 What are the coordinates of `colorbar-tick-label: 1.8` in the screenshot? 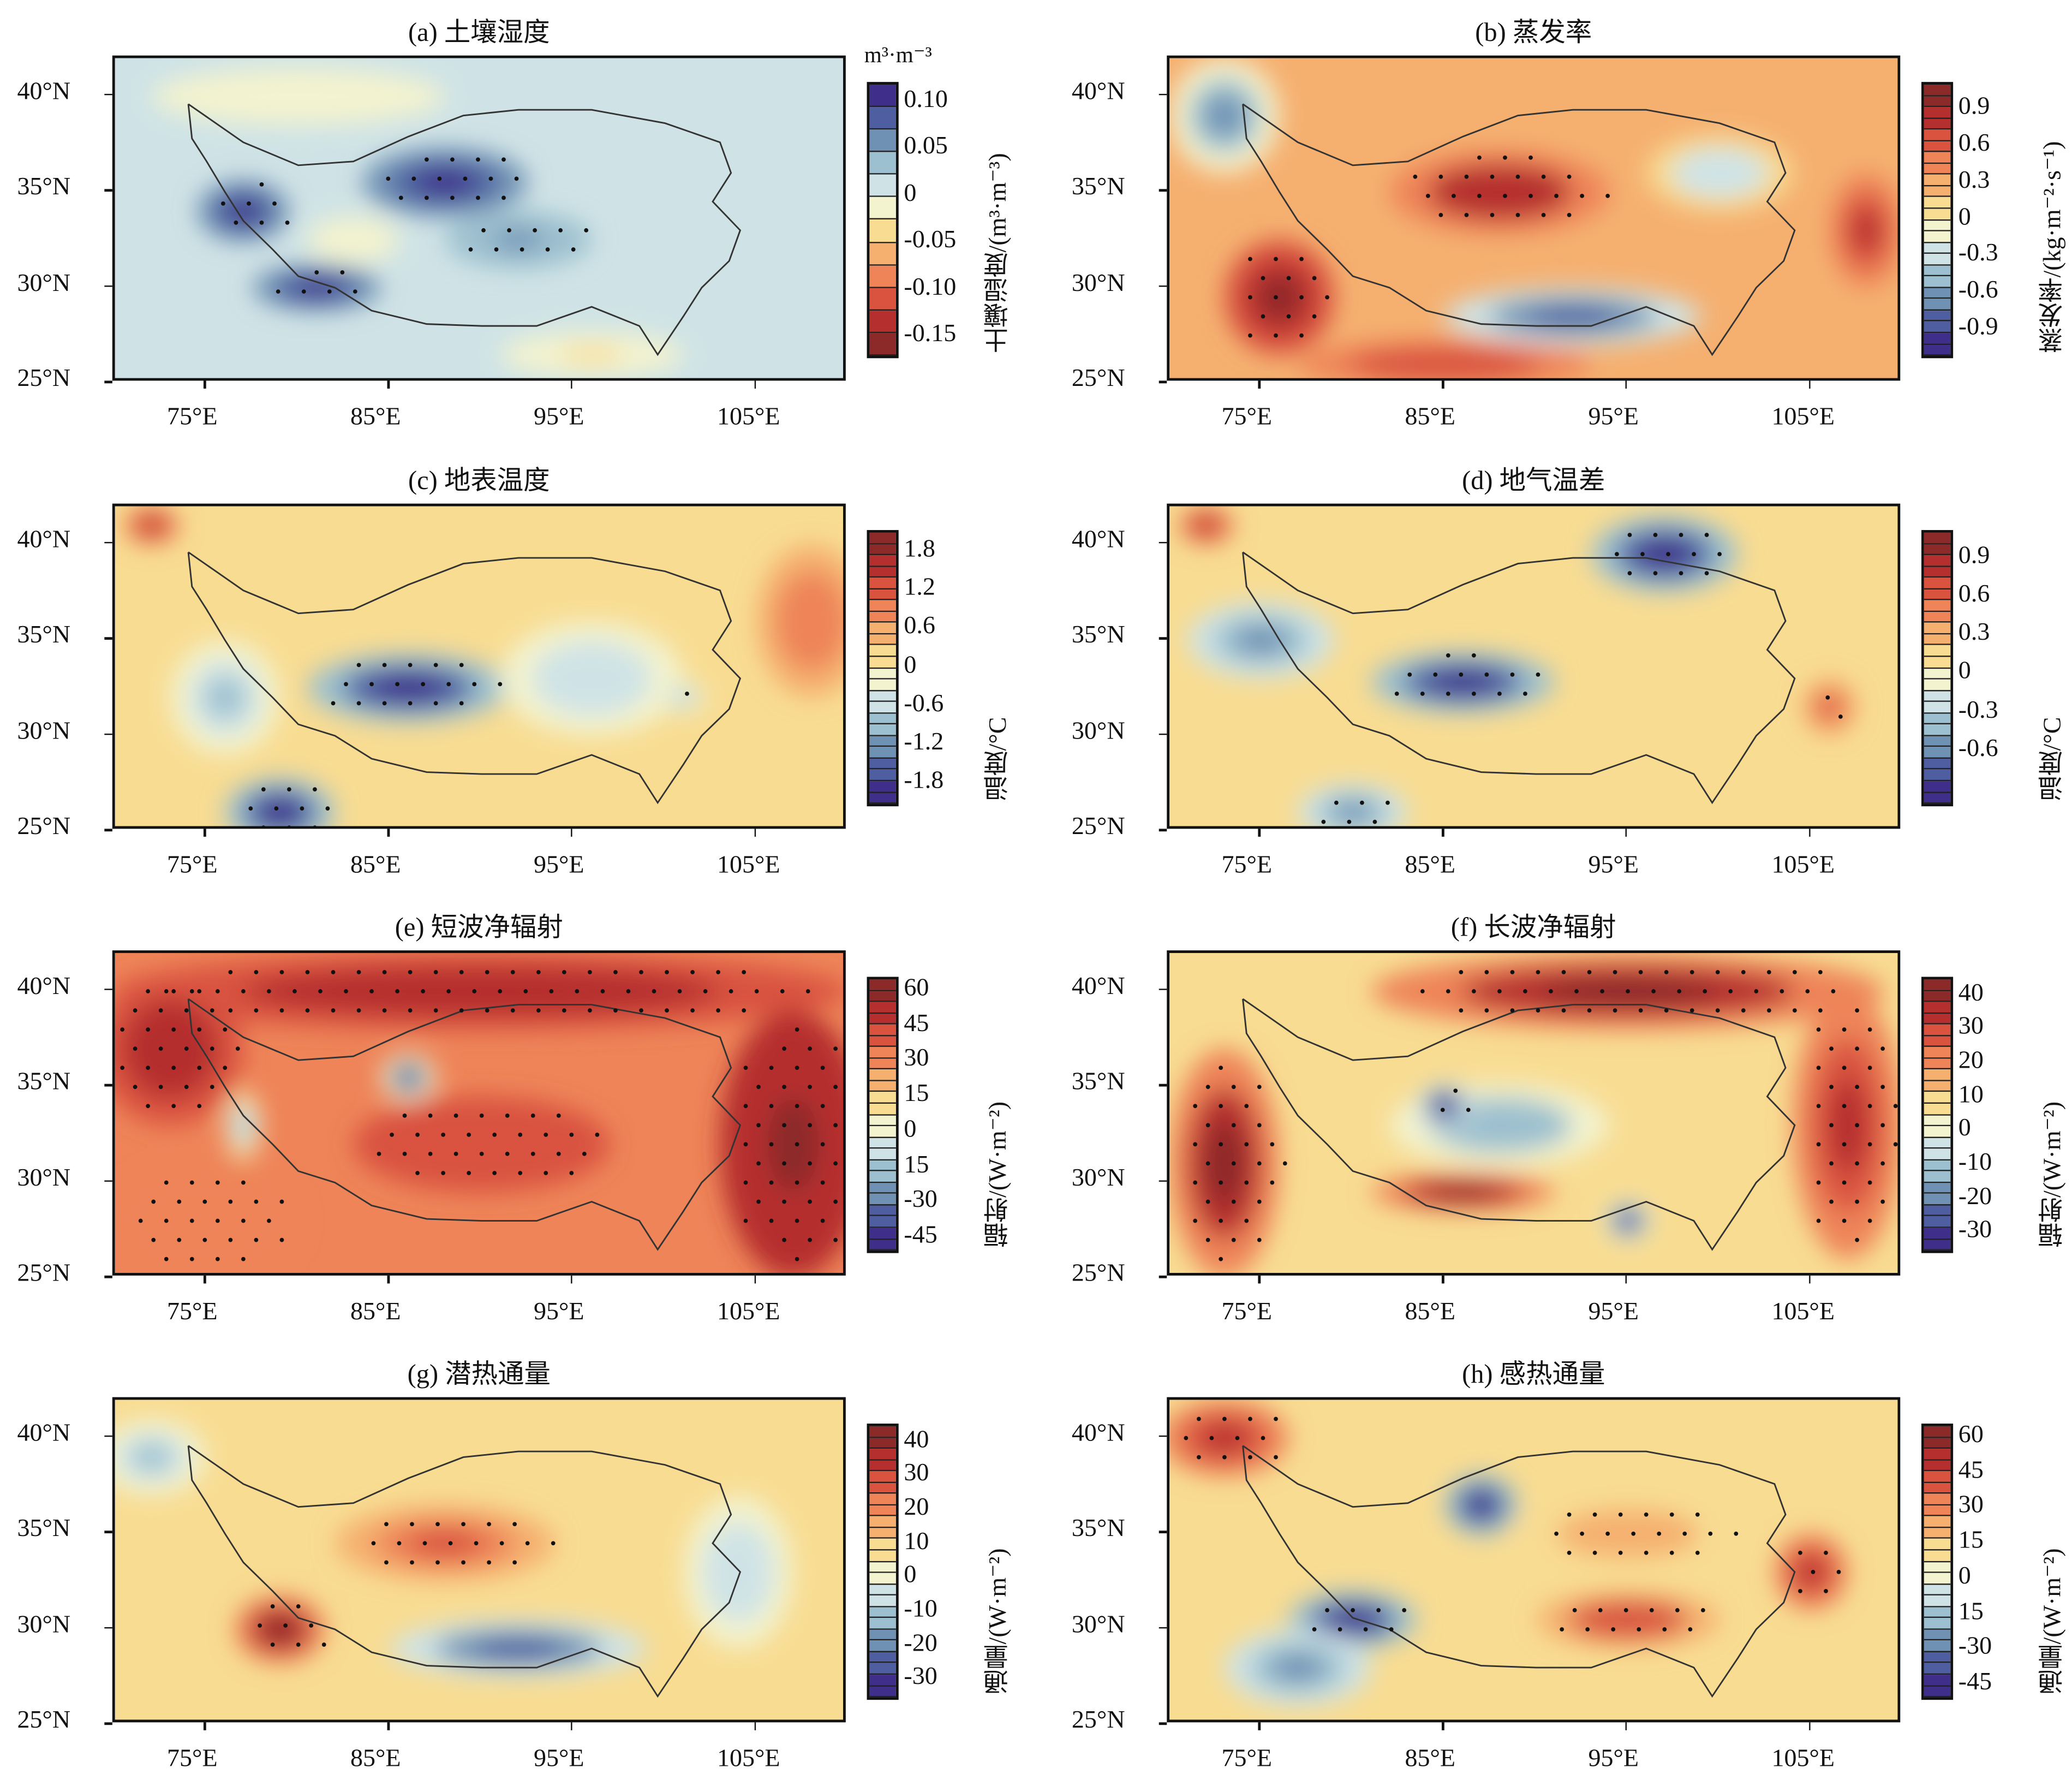 It's located at (920, 548).